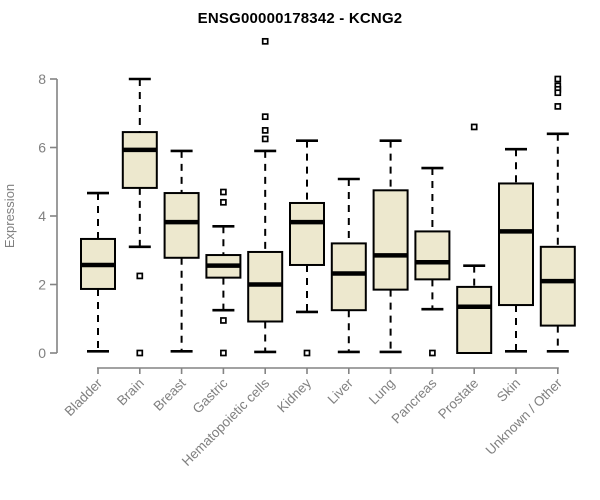 This screenshot has height=500, width=600. What do you see at coordinates (170, 394) in the screenshot?
I see `x-category-label: Breast` at bounding box center [170, 394].